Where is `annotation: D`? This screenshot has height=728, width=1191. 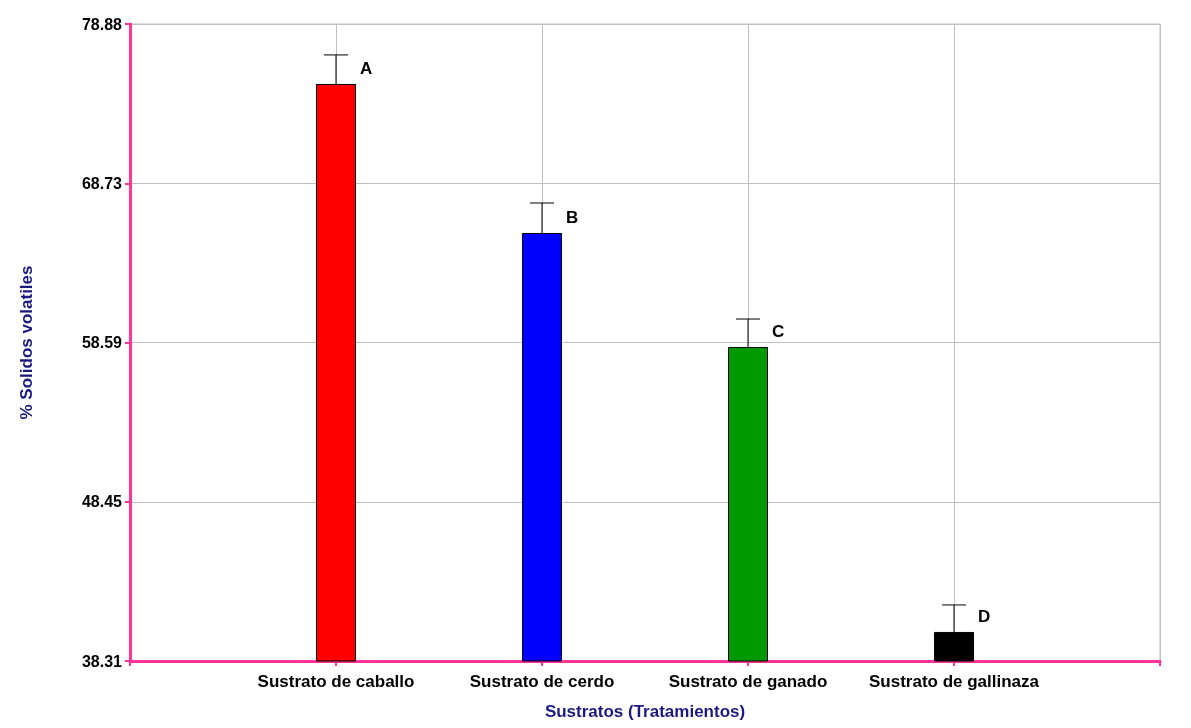
annotation: D is located at coordinates (984, 616).